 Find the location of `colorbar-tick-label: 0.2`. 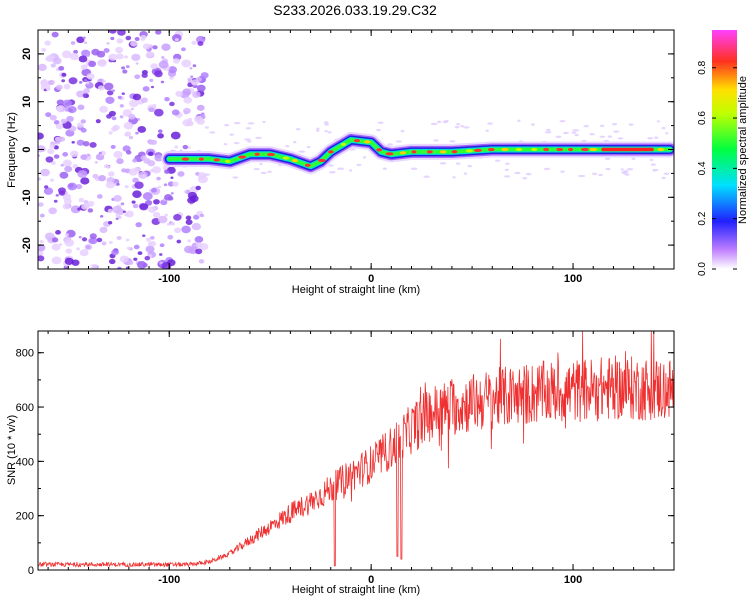

colorbar-tick-label: 0.2 is located at coordinates (702, 218).